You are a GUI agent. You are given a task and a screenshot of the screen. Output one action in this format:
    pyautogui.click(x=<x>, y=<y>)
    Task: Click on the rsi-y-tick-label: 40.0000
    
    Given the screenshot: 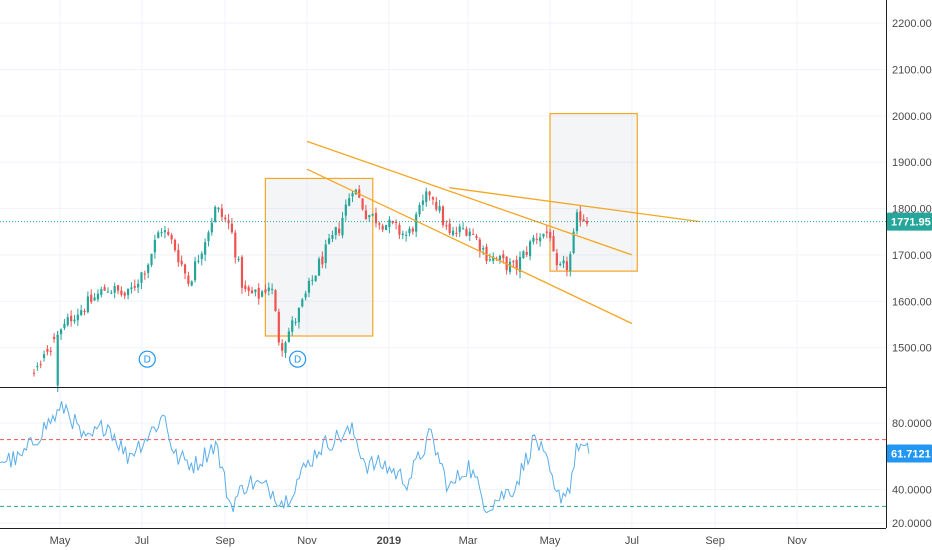 What is the action you would take?
    pyautogui.click(x=912, y=491)
    